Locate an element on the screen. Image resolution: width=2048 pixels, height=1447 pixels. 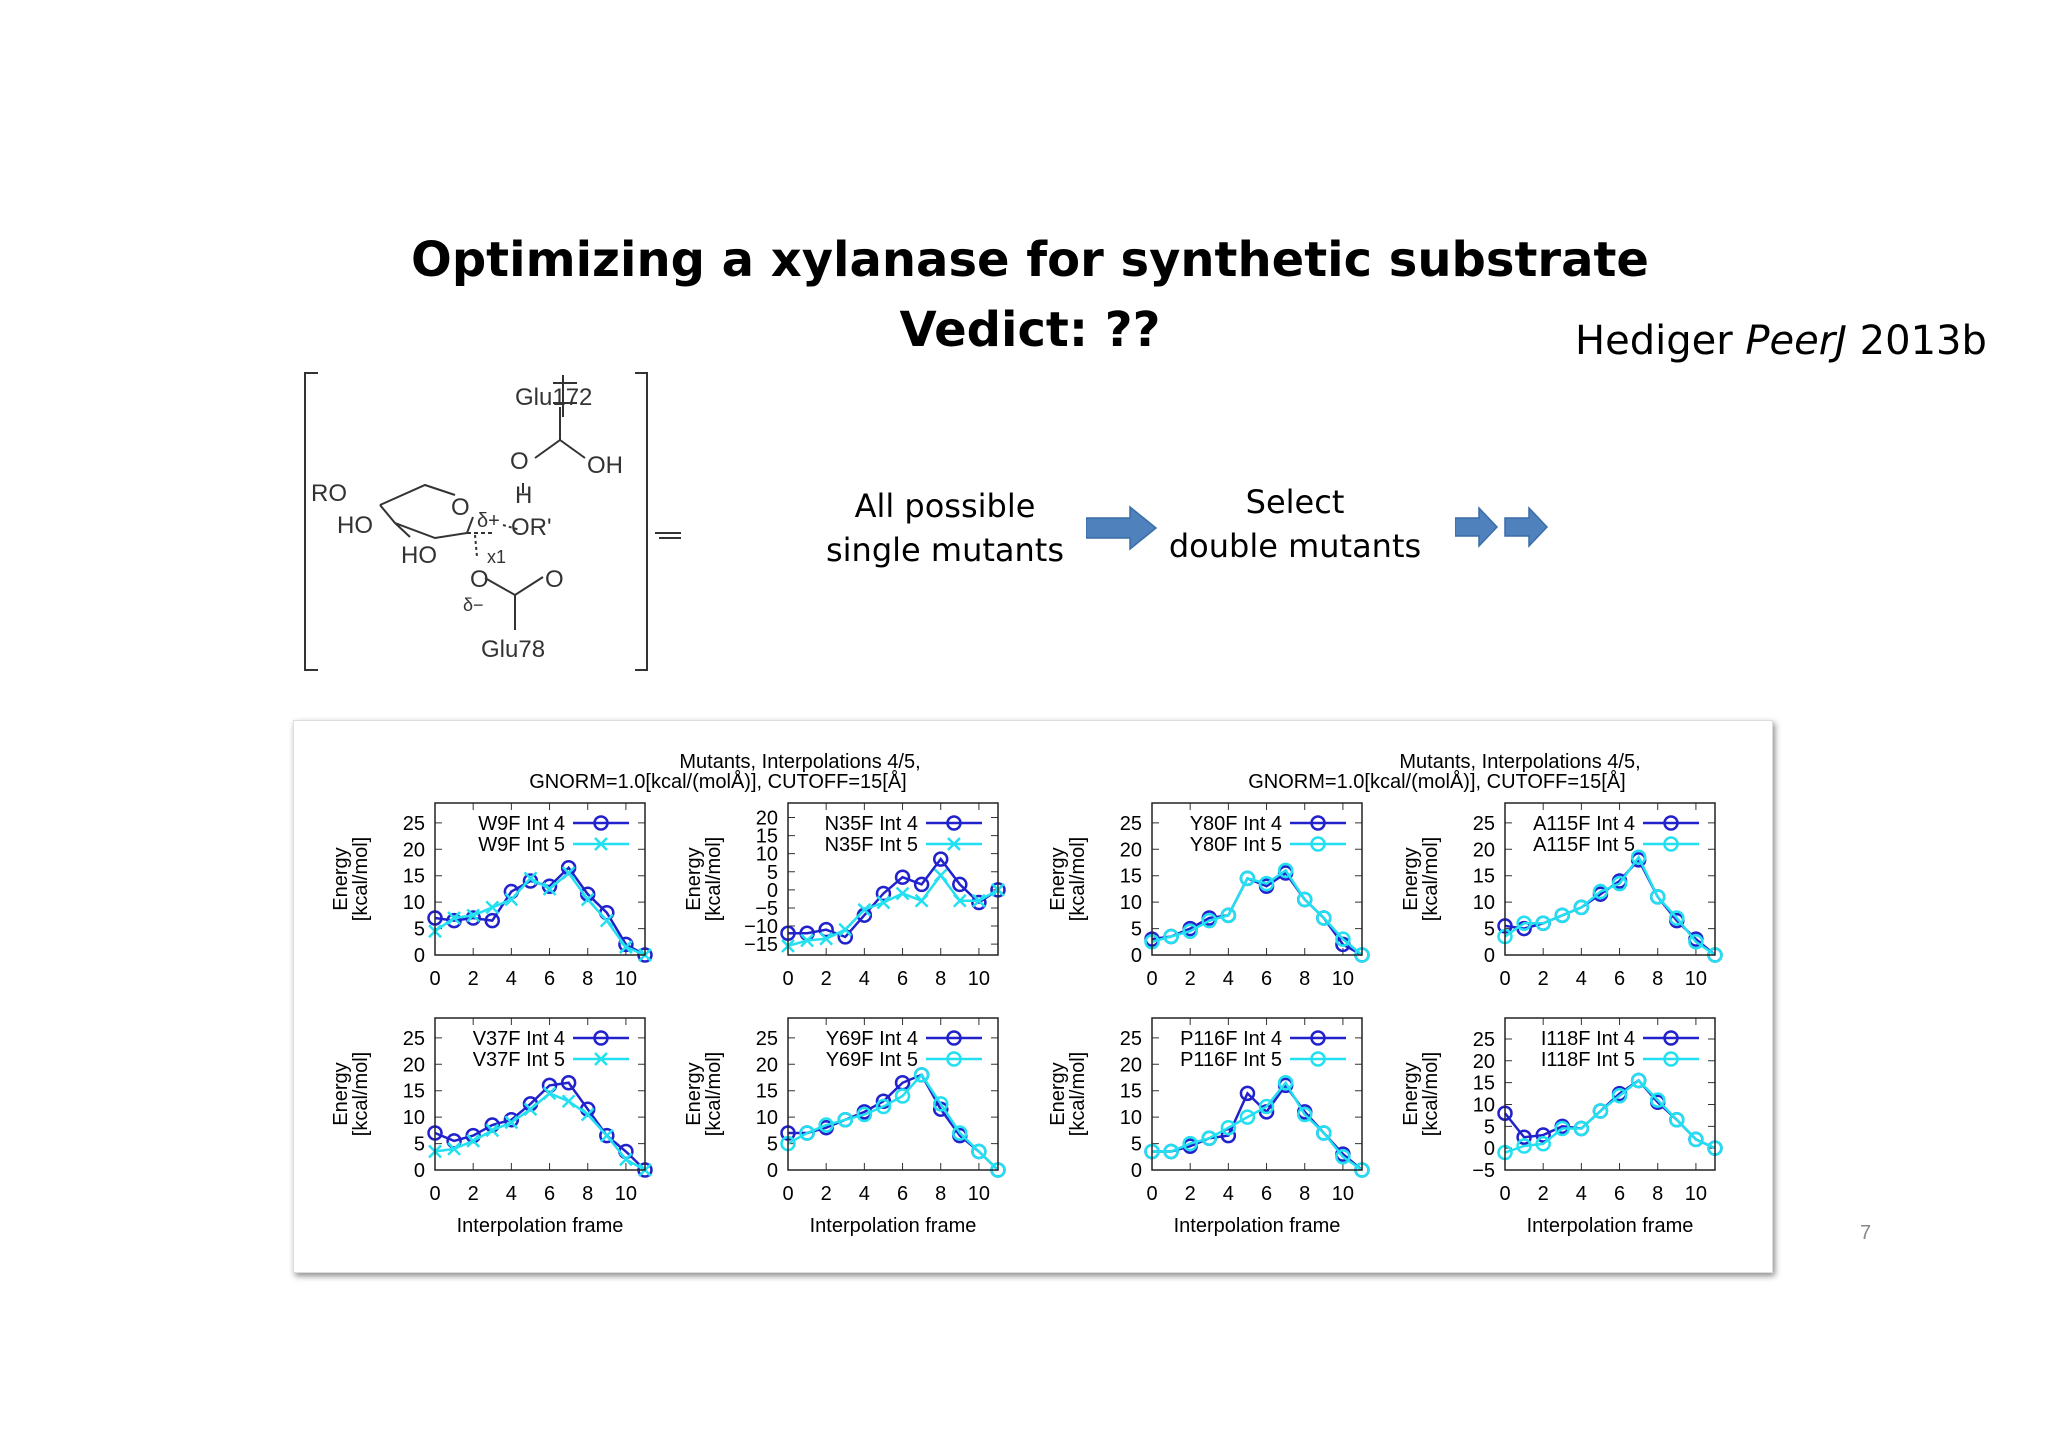
x-tick-label: 10 is located at coordinates (626, 1194).